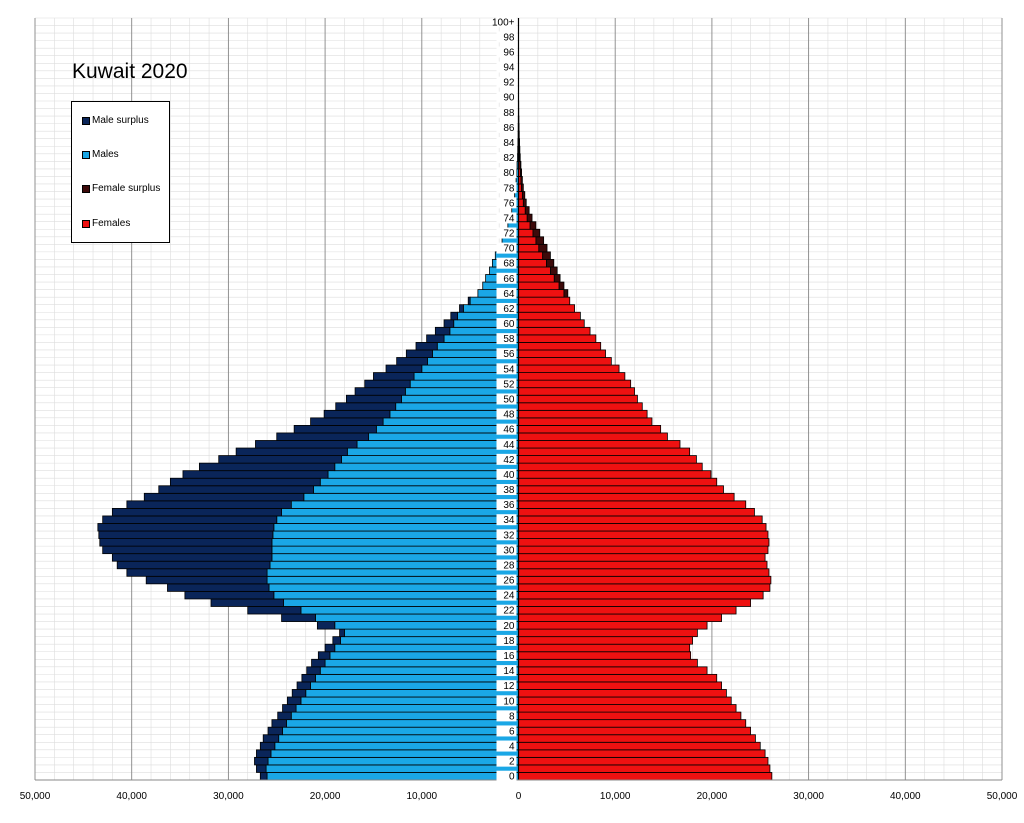 The height and width of the screenshot is (823, 1024). Describe the element at coordinates (509, 490) in the screenshot. I see `y-tick-label: 38` at that location.